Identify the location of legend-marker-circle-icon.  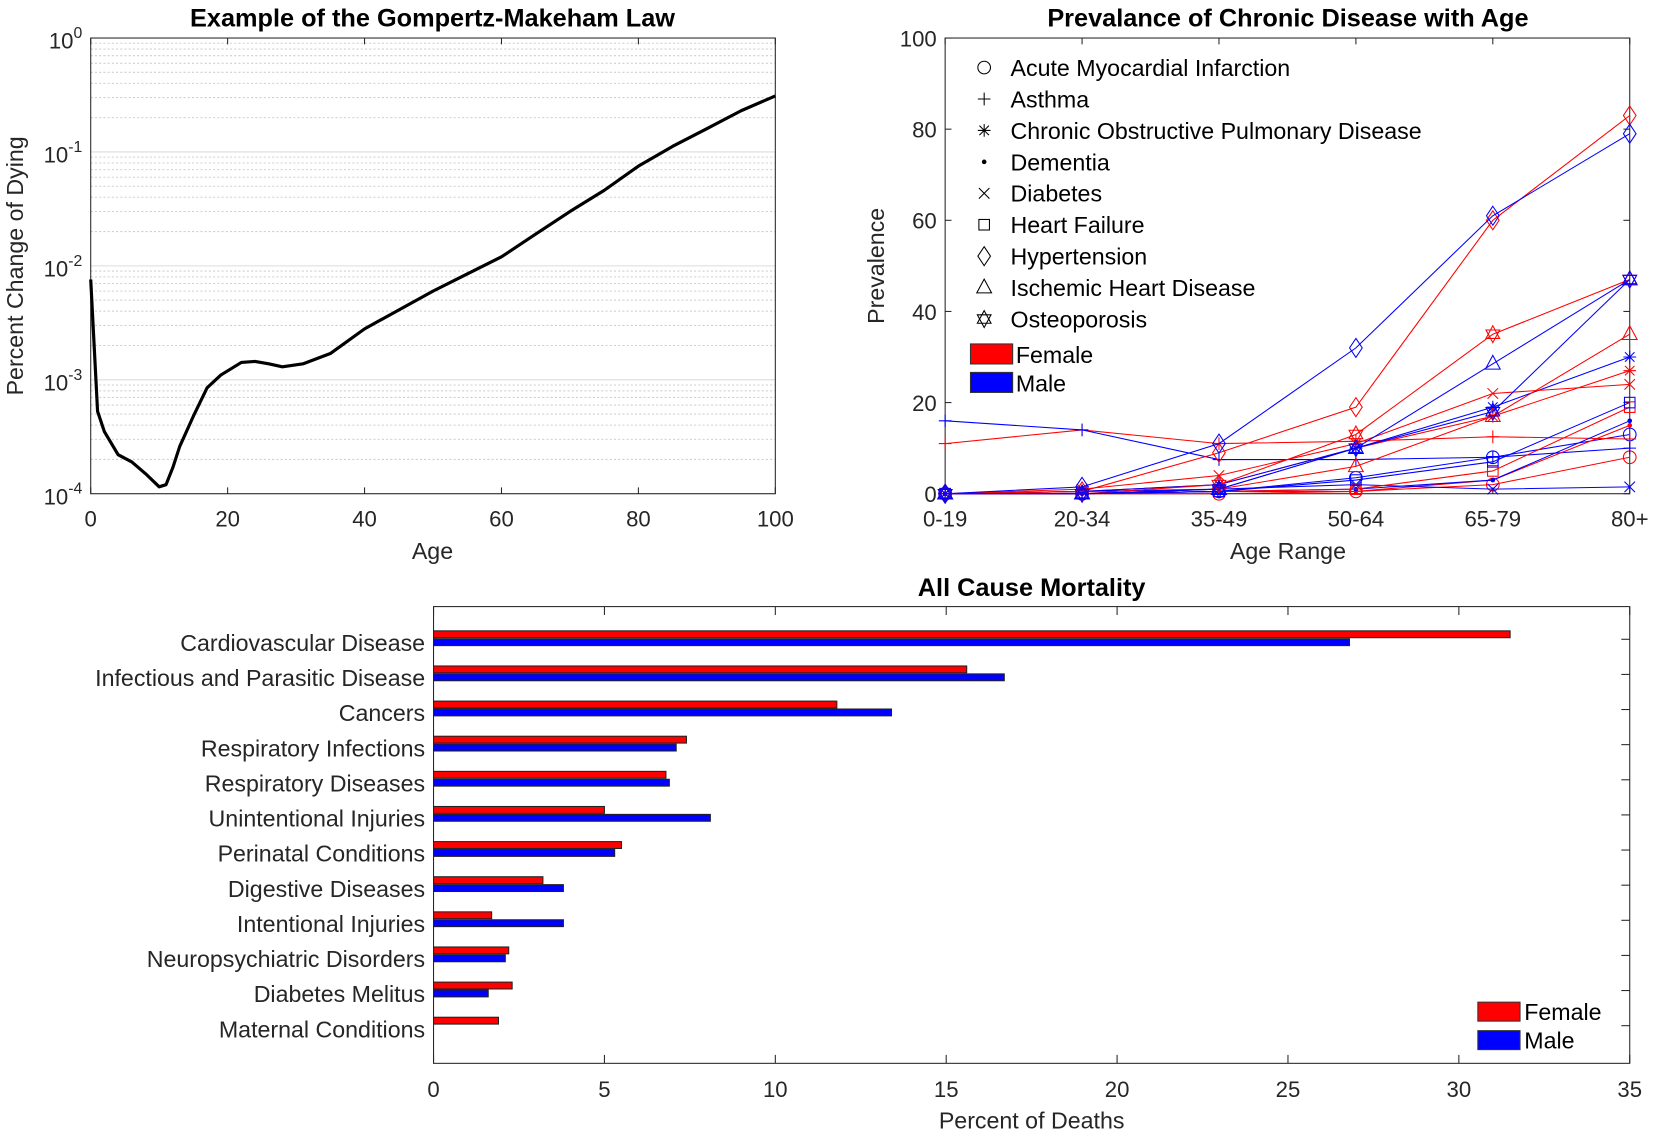
(984, 67).